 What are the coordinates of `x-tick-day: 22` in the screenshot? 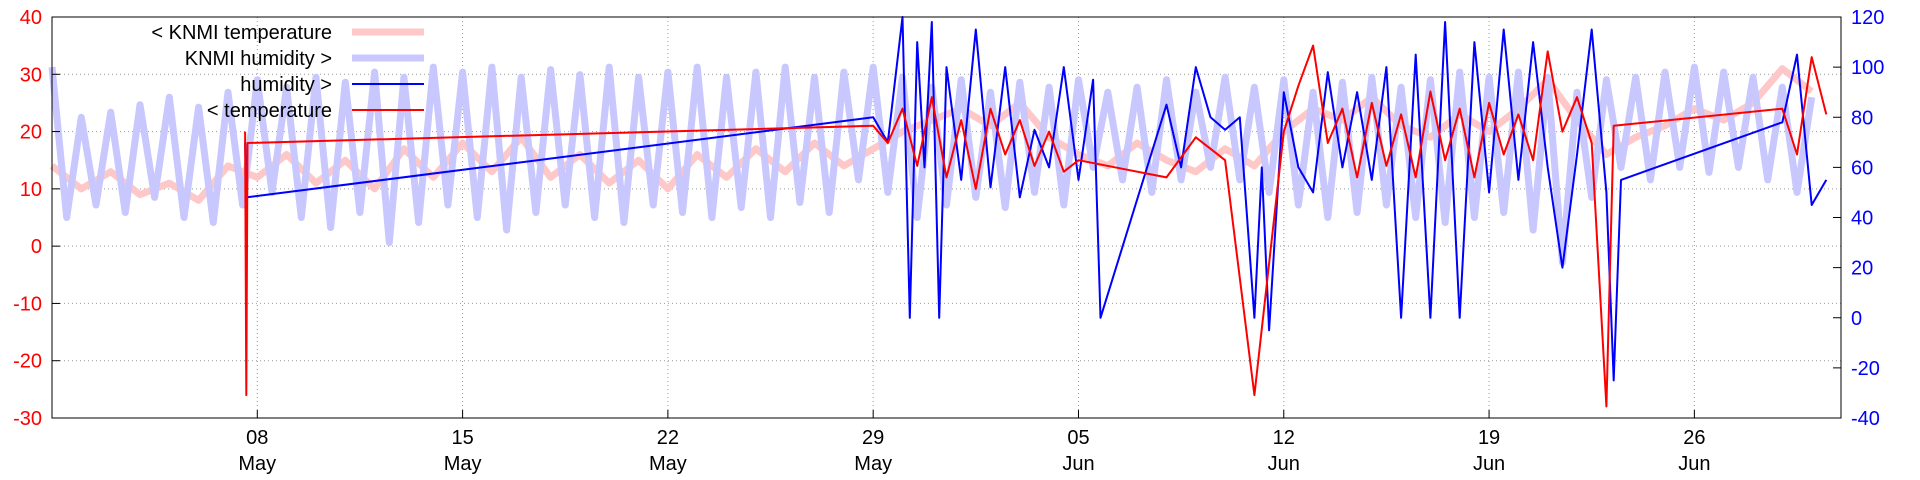 It's located at (668, 438).